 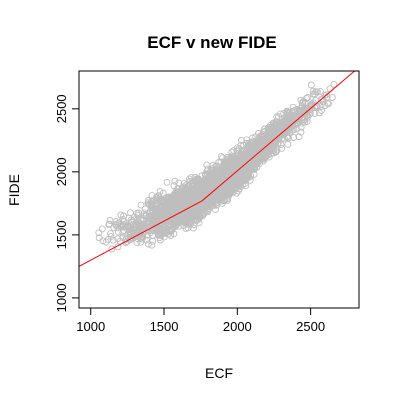 What do you see at coordinates (219, 373) in the screenshot?
I see `x-axis-label: ECF` at bounding box center [219, 373].